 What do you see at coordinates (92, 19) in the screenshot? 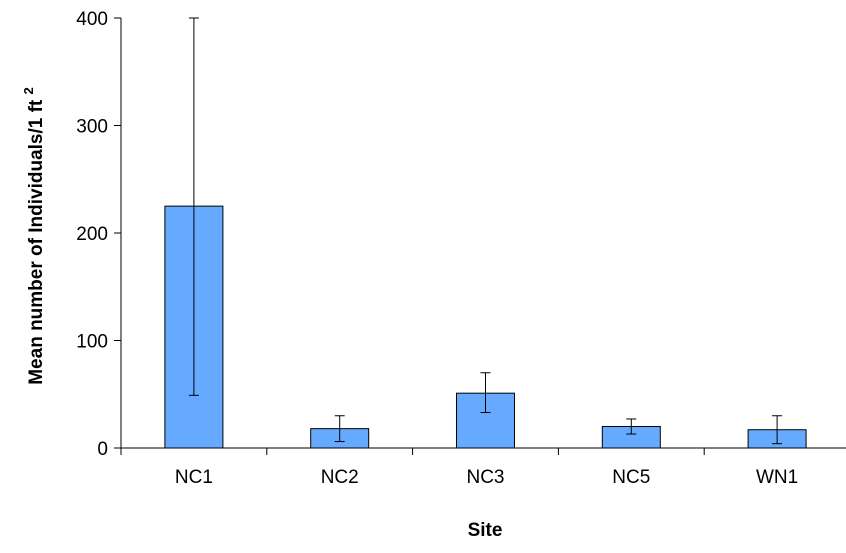
I see `y-tick-label: 400` at bounding box center [92, 19].